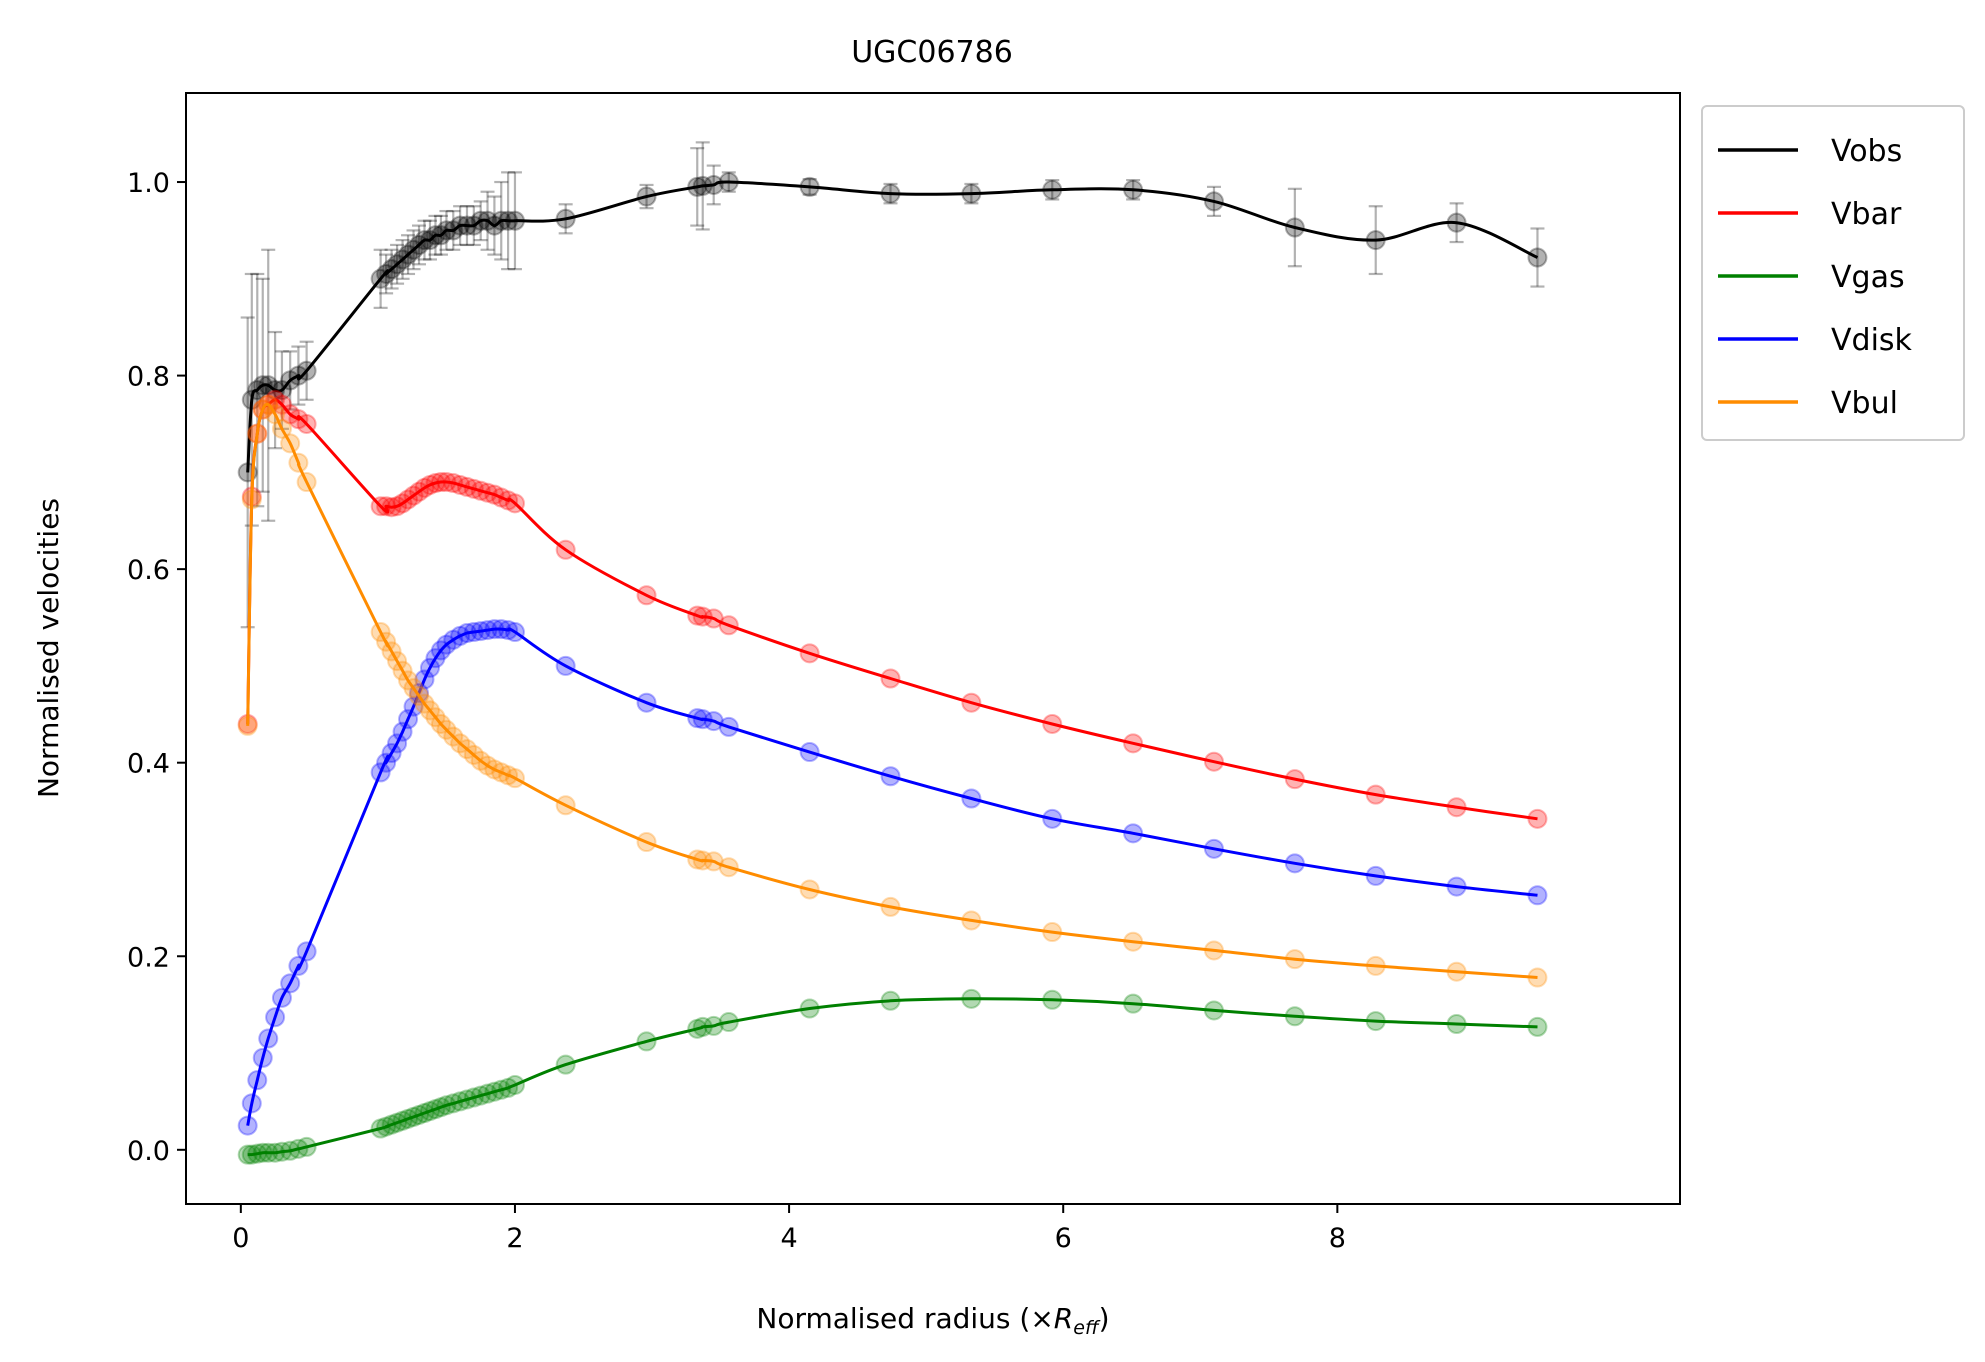 This screenshot has height=1362, width=1985. I want to click on legend-label-vobs: Vobs, so click(1866, 151).